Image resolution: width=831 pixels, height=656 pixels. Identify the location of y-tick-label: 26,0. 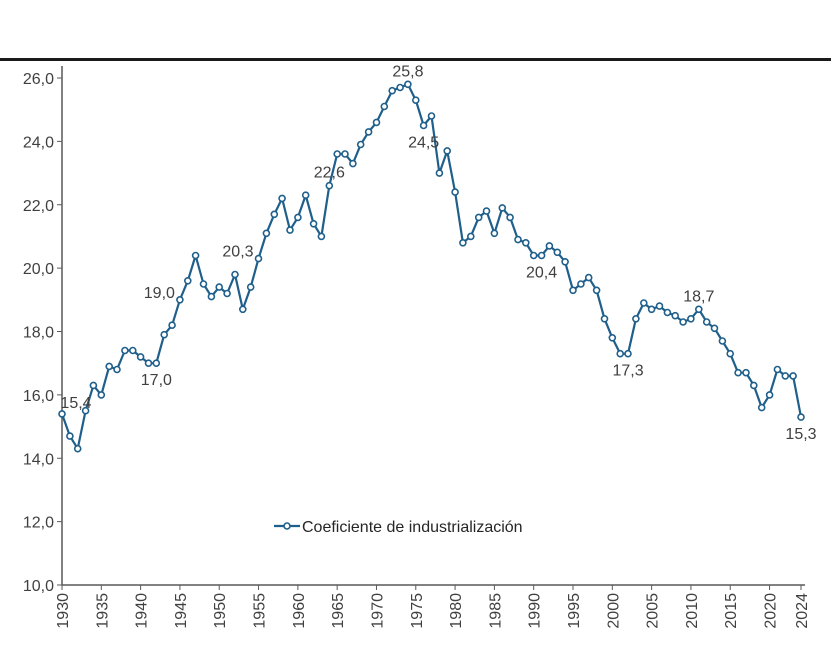
(38, 79).